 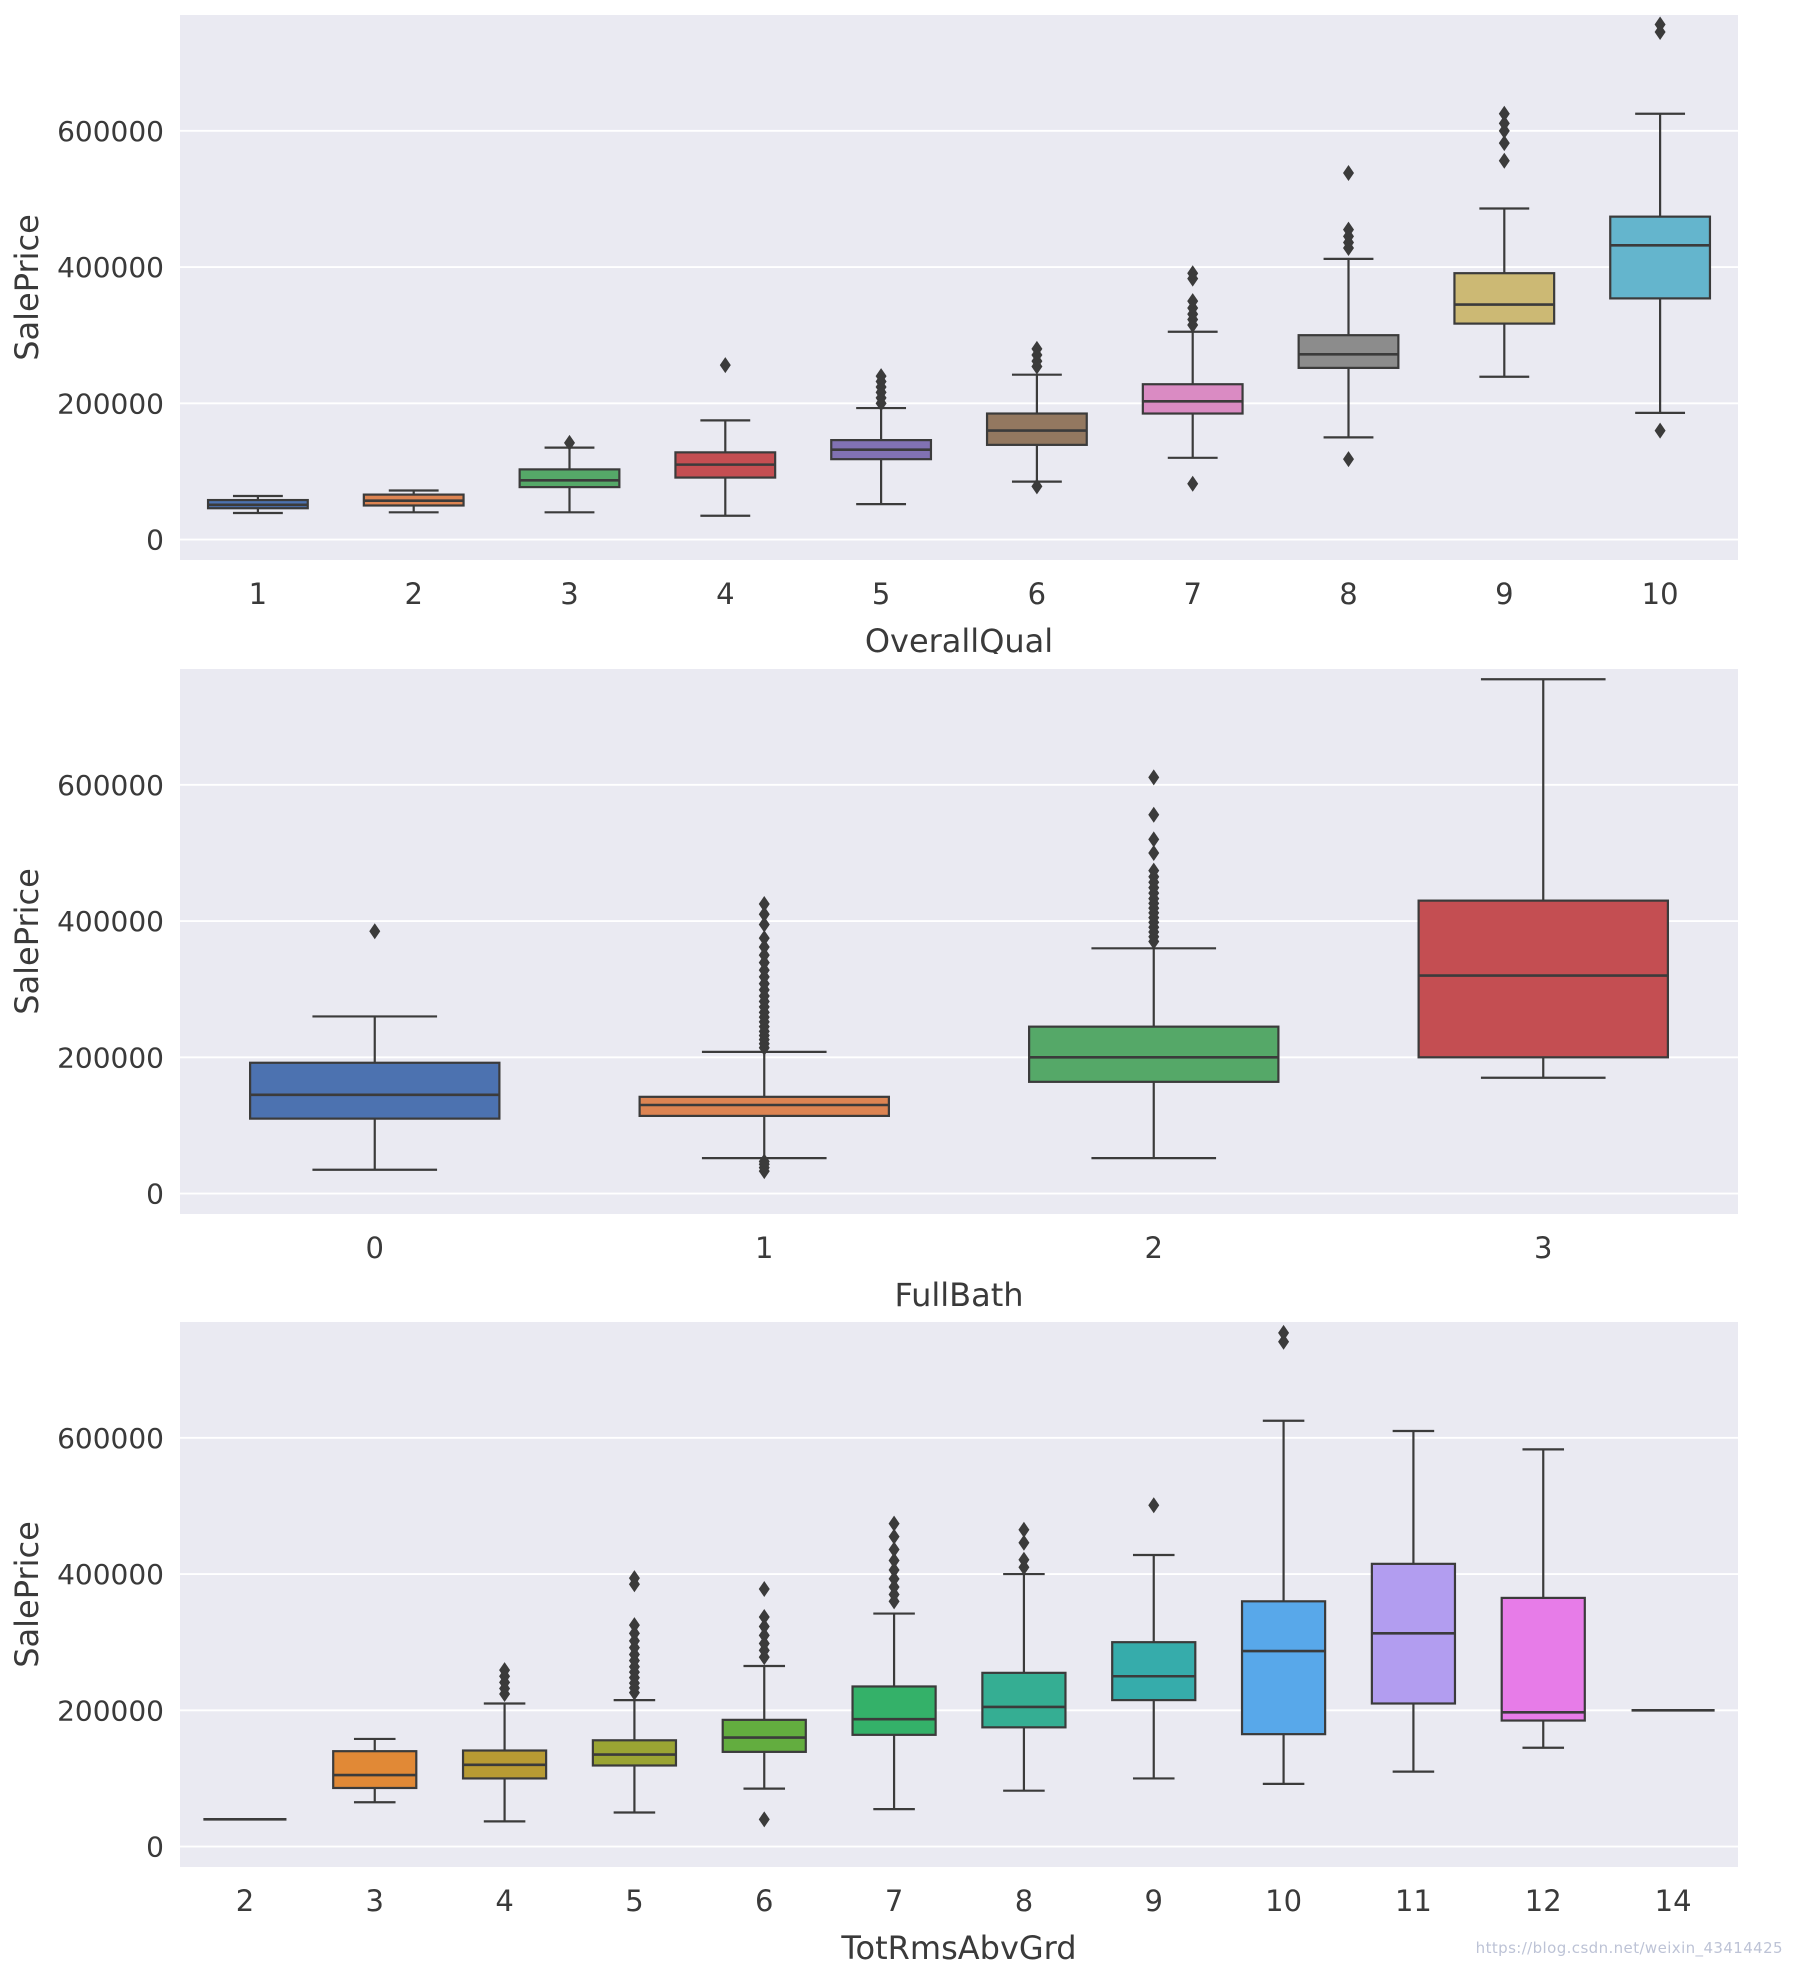 What do you see at coordinates (1673, 1901) in the screenshot?
I see `x-tick-label: 14` at bounding box center [1673, 1901].